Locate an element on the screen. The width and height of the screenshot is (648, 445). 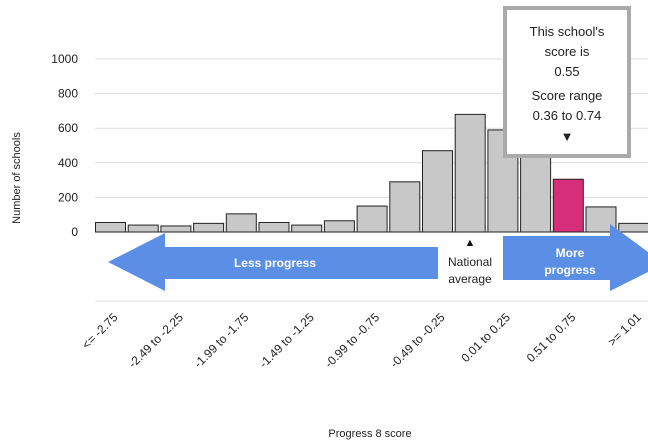
less-progress-label: Less progress is located at coordinates (275, 263).